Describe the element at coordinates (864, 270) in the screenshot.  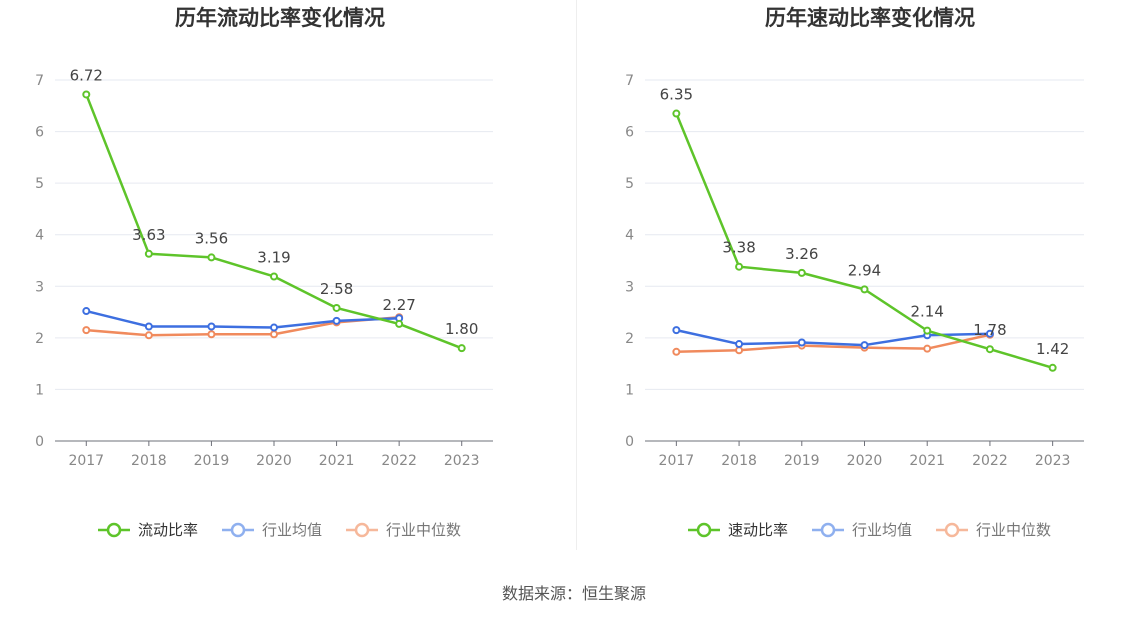
I see `data-label: 2.94` at that location.